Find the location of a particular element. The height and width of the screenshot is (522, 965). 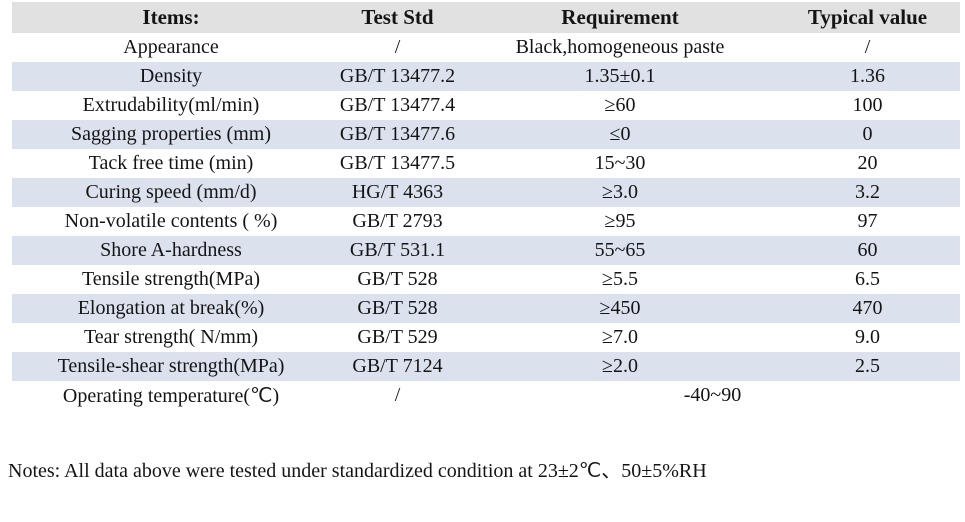

table-row: Shore A-hardness GB/T 531.1 55~65 60 is located at coordinates (486, 250).